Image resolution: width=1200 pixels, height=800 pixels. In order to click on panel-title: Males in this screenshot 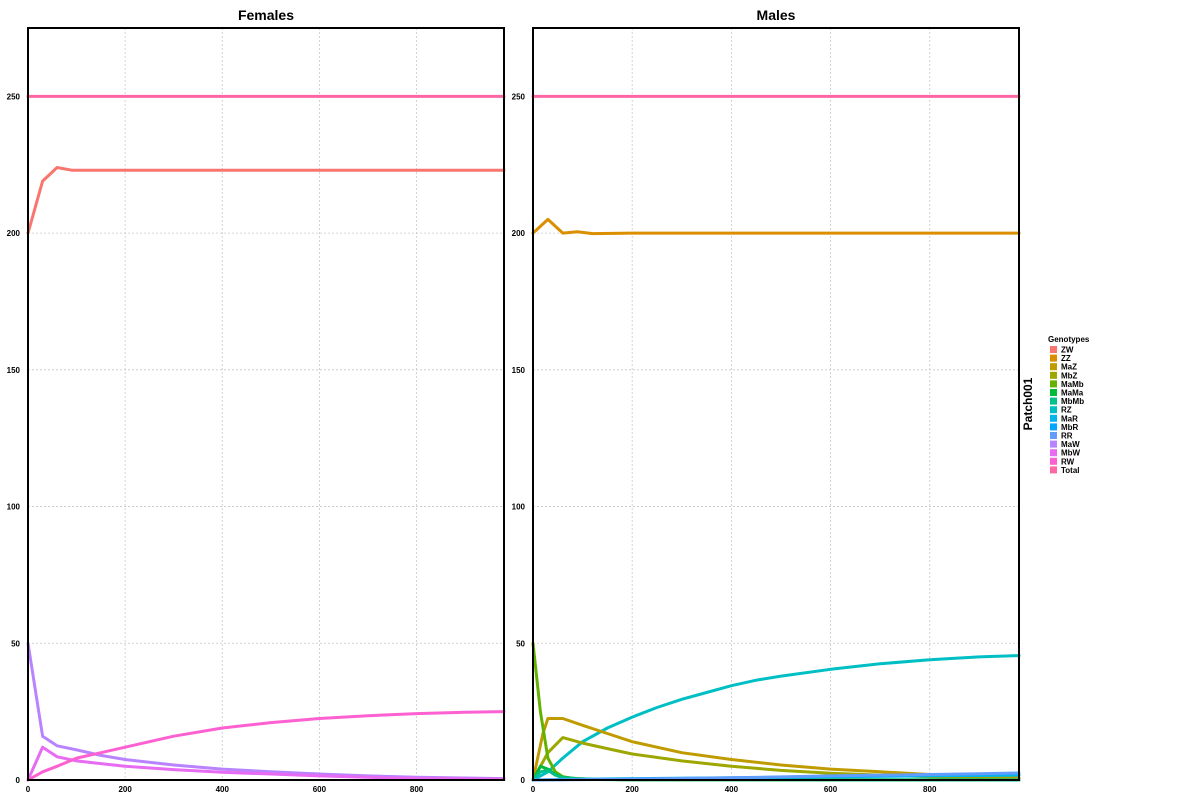, I will do `click(776, 15)`.